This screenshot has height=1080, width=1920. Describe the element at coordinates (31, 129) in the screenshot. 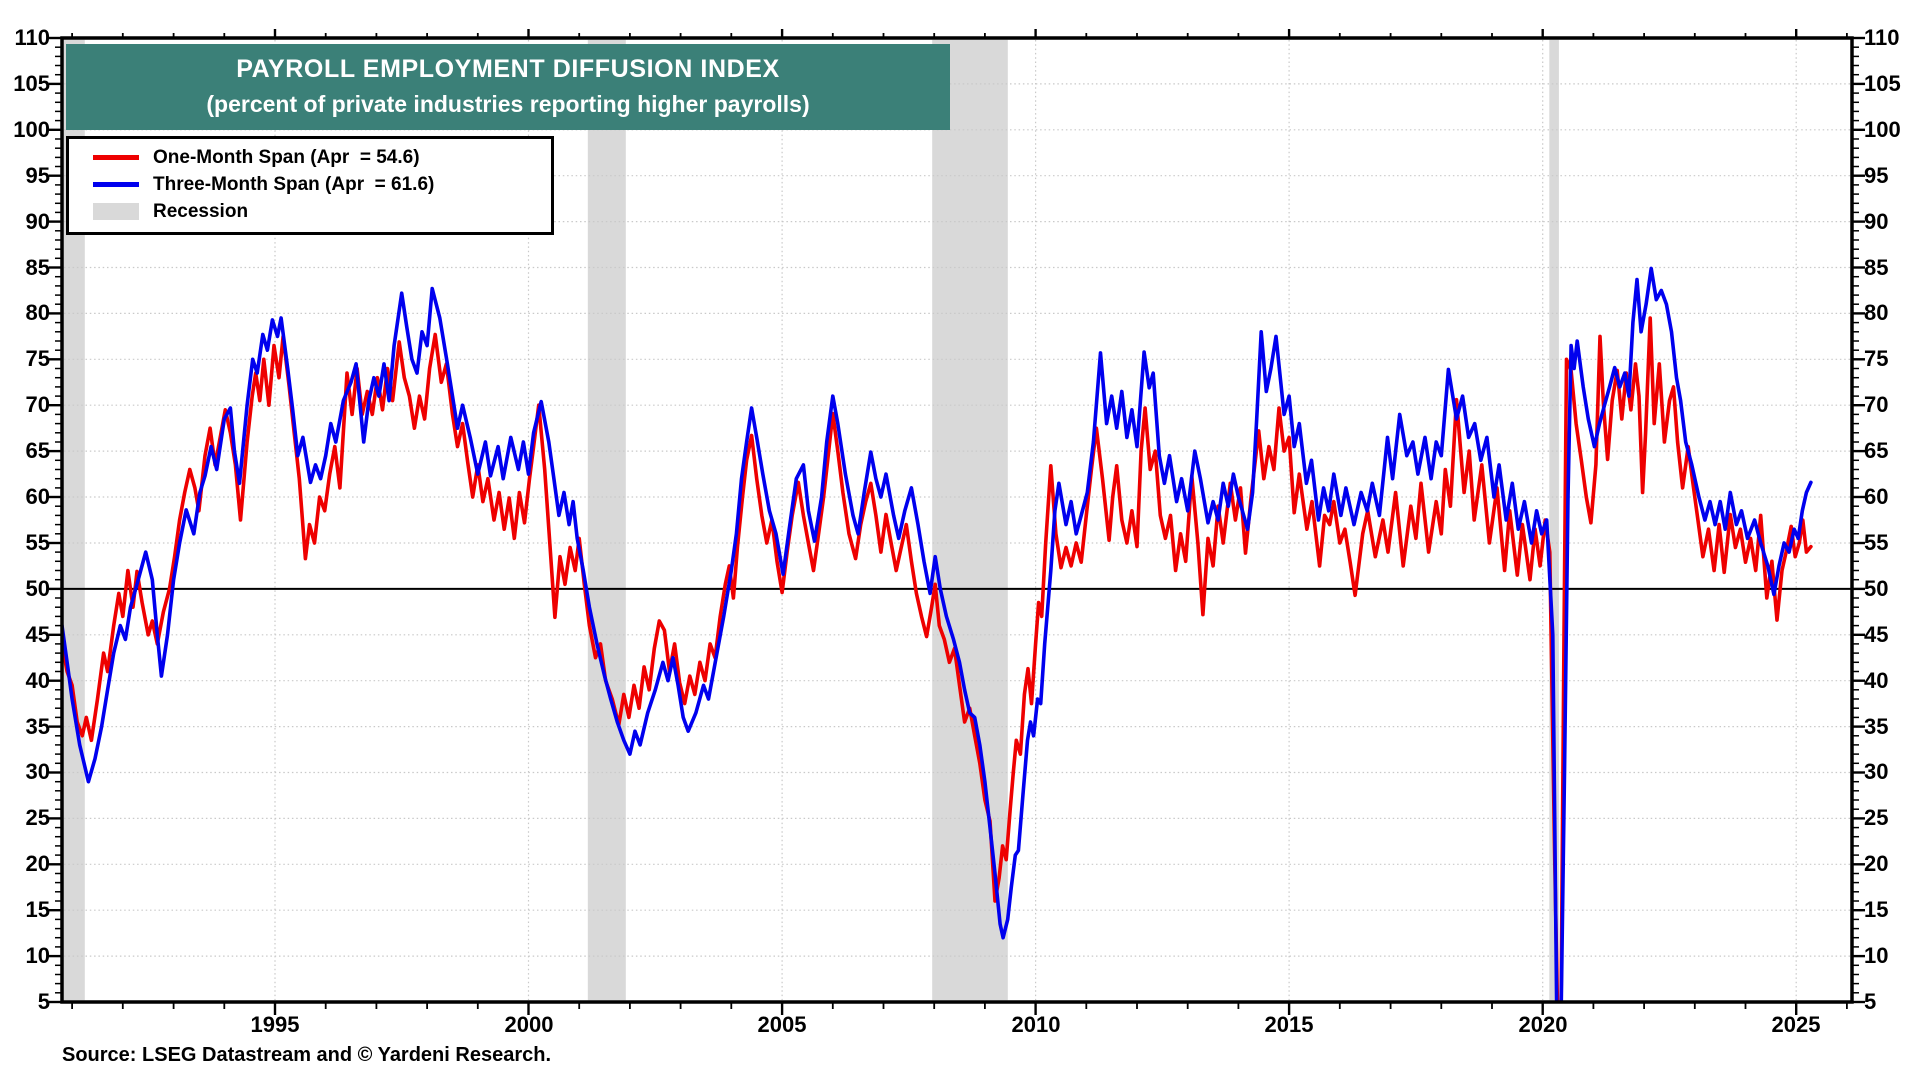

I see `y-axis-label-left: 100` at that location.